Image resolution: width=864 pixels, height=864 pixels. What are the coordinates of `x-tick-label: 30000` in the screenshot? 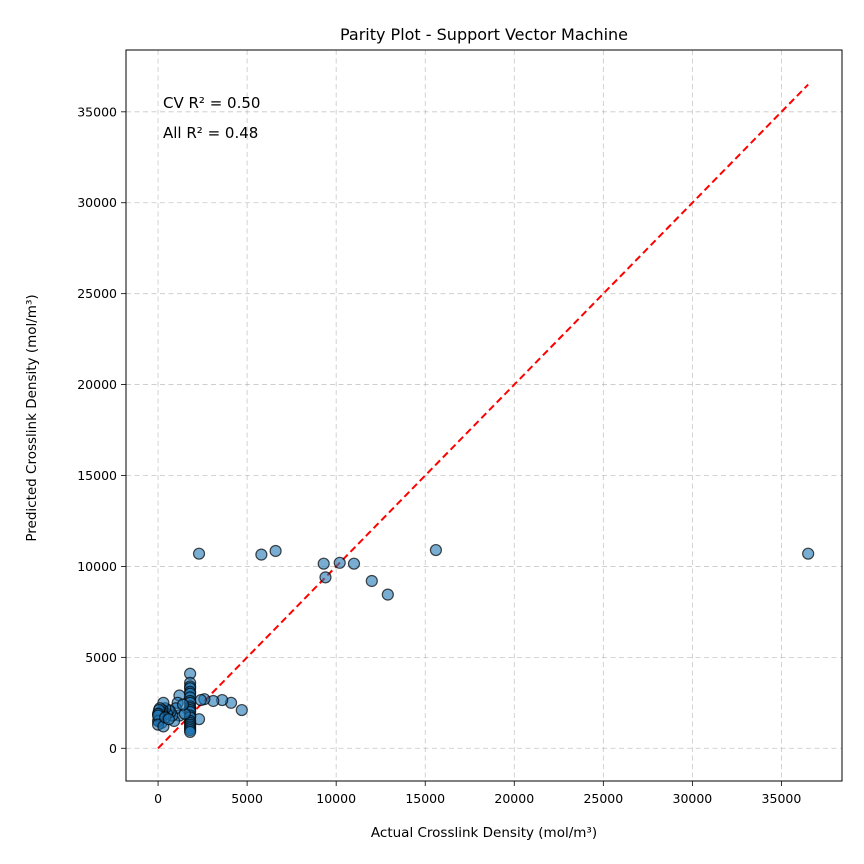 It's located at (693, 798).